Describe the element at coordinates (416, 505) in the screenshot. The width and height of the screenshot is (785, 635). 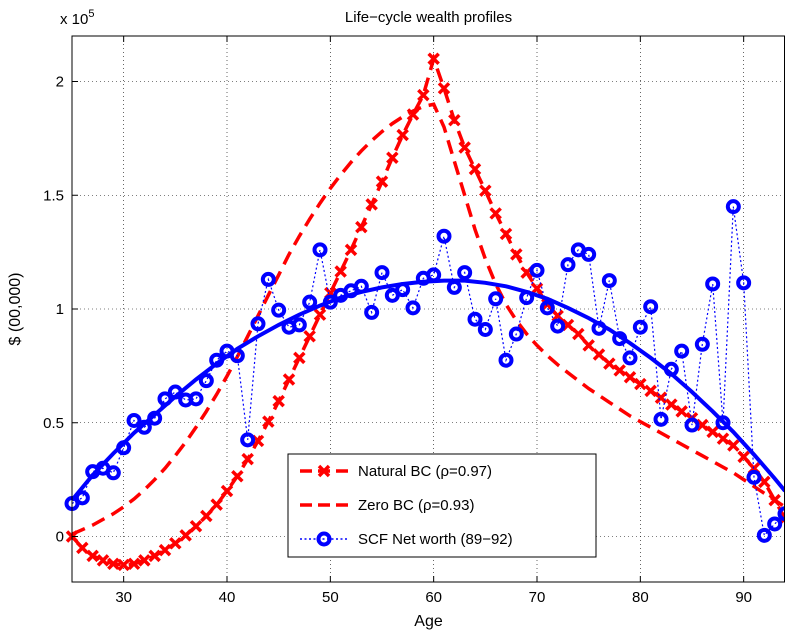
I see `legend-label: Zero BC (ρ=0.93)` at that location.